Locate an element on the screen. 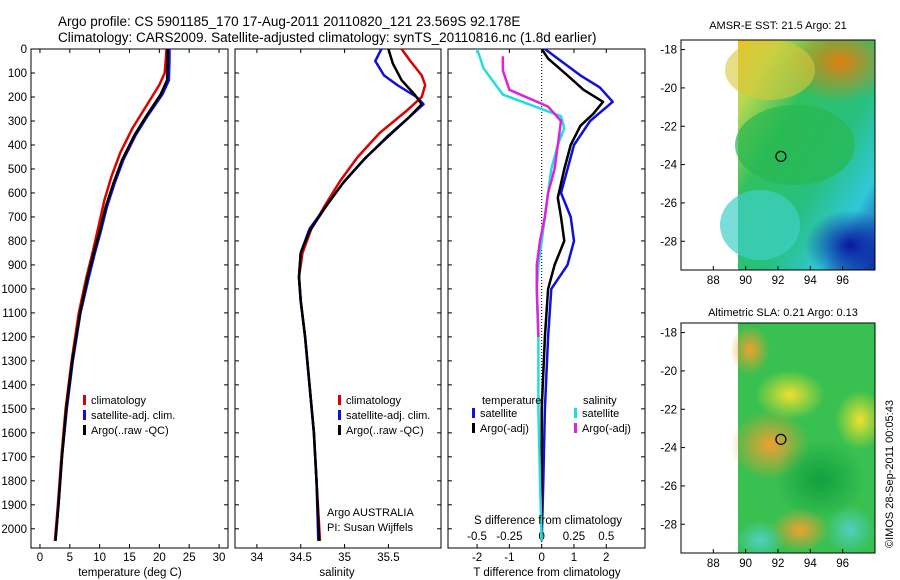 The width and height of the screenshot is (900, 580). depth-tick-label: 1700 is located at coordinates (14, 458).